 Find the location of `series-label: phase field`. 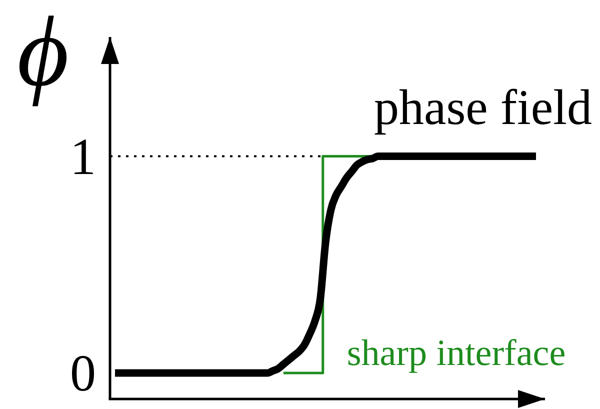

series-label: phase field is located at coordinates (483, 107).